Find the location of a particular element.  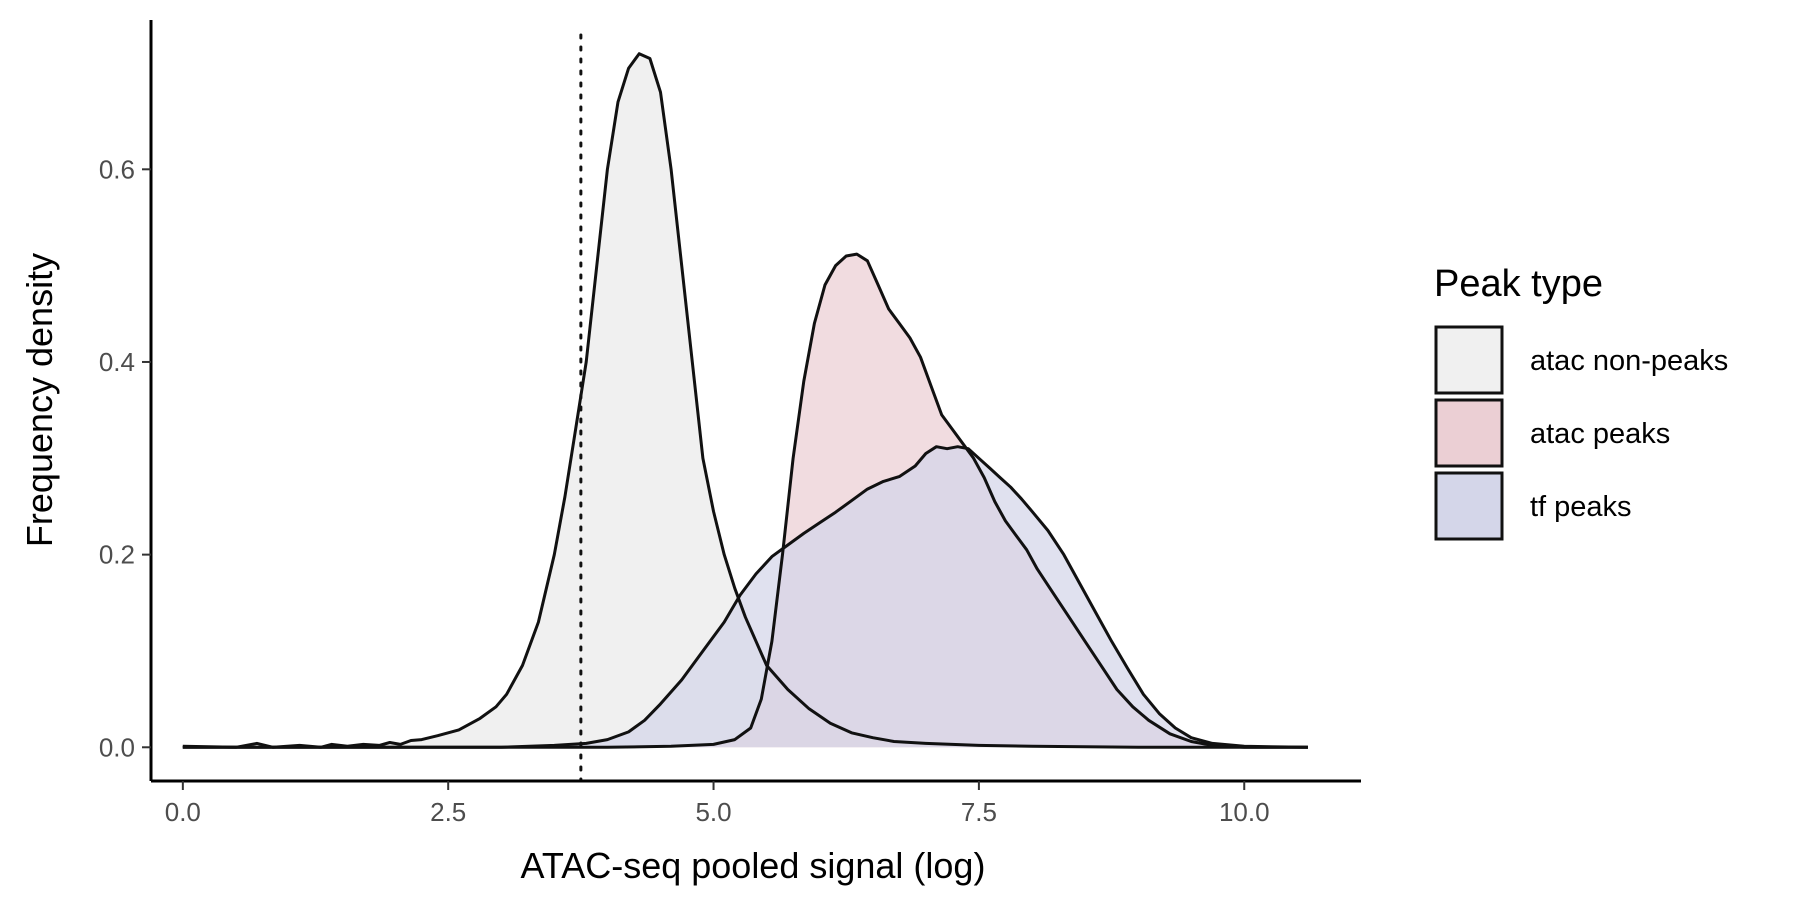

legend-title: Peak type is located at coordinates (1518, 284).